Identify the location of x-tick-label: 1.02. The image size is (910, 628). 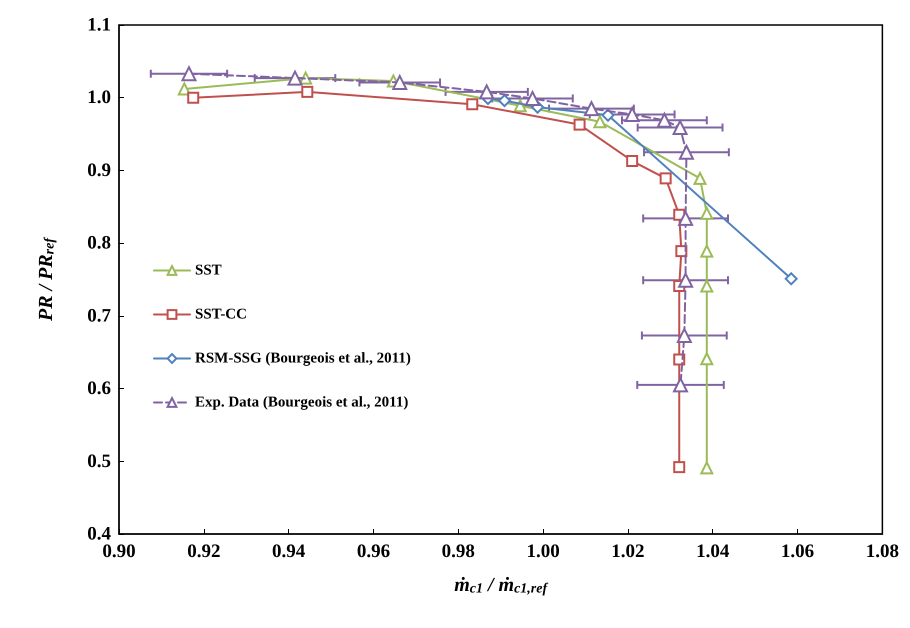
(628, 551).